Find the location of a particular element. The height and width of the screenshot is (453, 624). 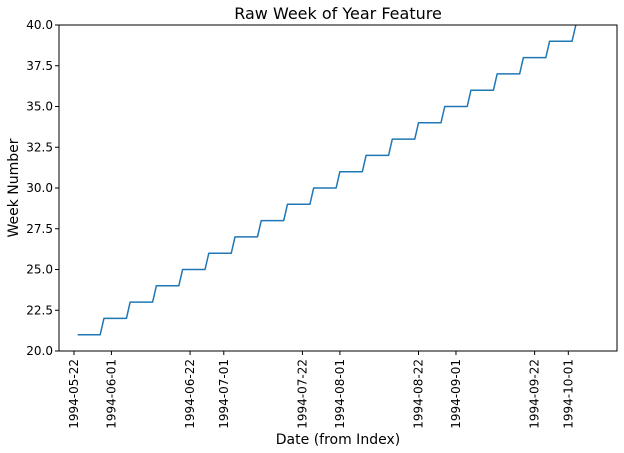

chart-title: Raw Week of Year Feature is located at coordinates (338, 13).